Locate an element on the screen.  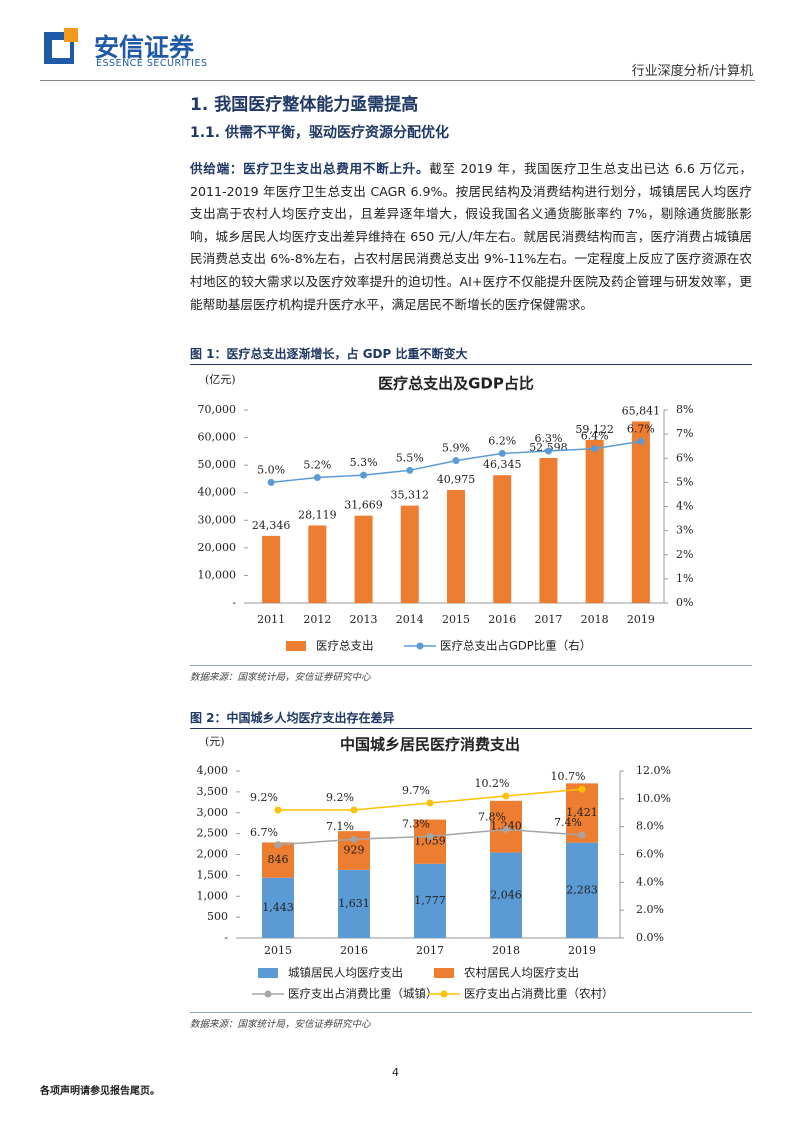
bar-label: 1,777 is located at coordinates (430, 900).